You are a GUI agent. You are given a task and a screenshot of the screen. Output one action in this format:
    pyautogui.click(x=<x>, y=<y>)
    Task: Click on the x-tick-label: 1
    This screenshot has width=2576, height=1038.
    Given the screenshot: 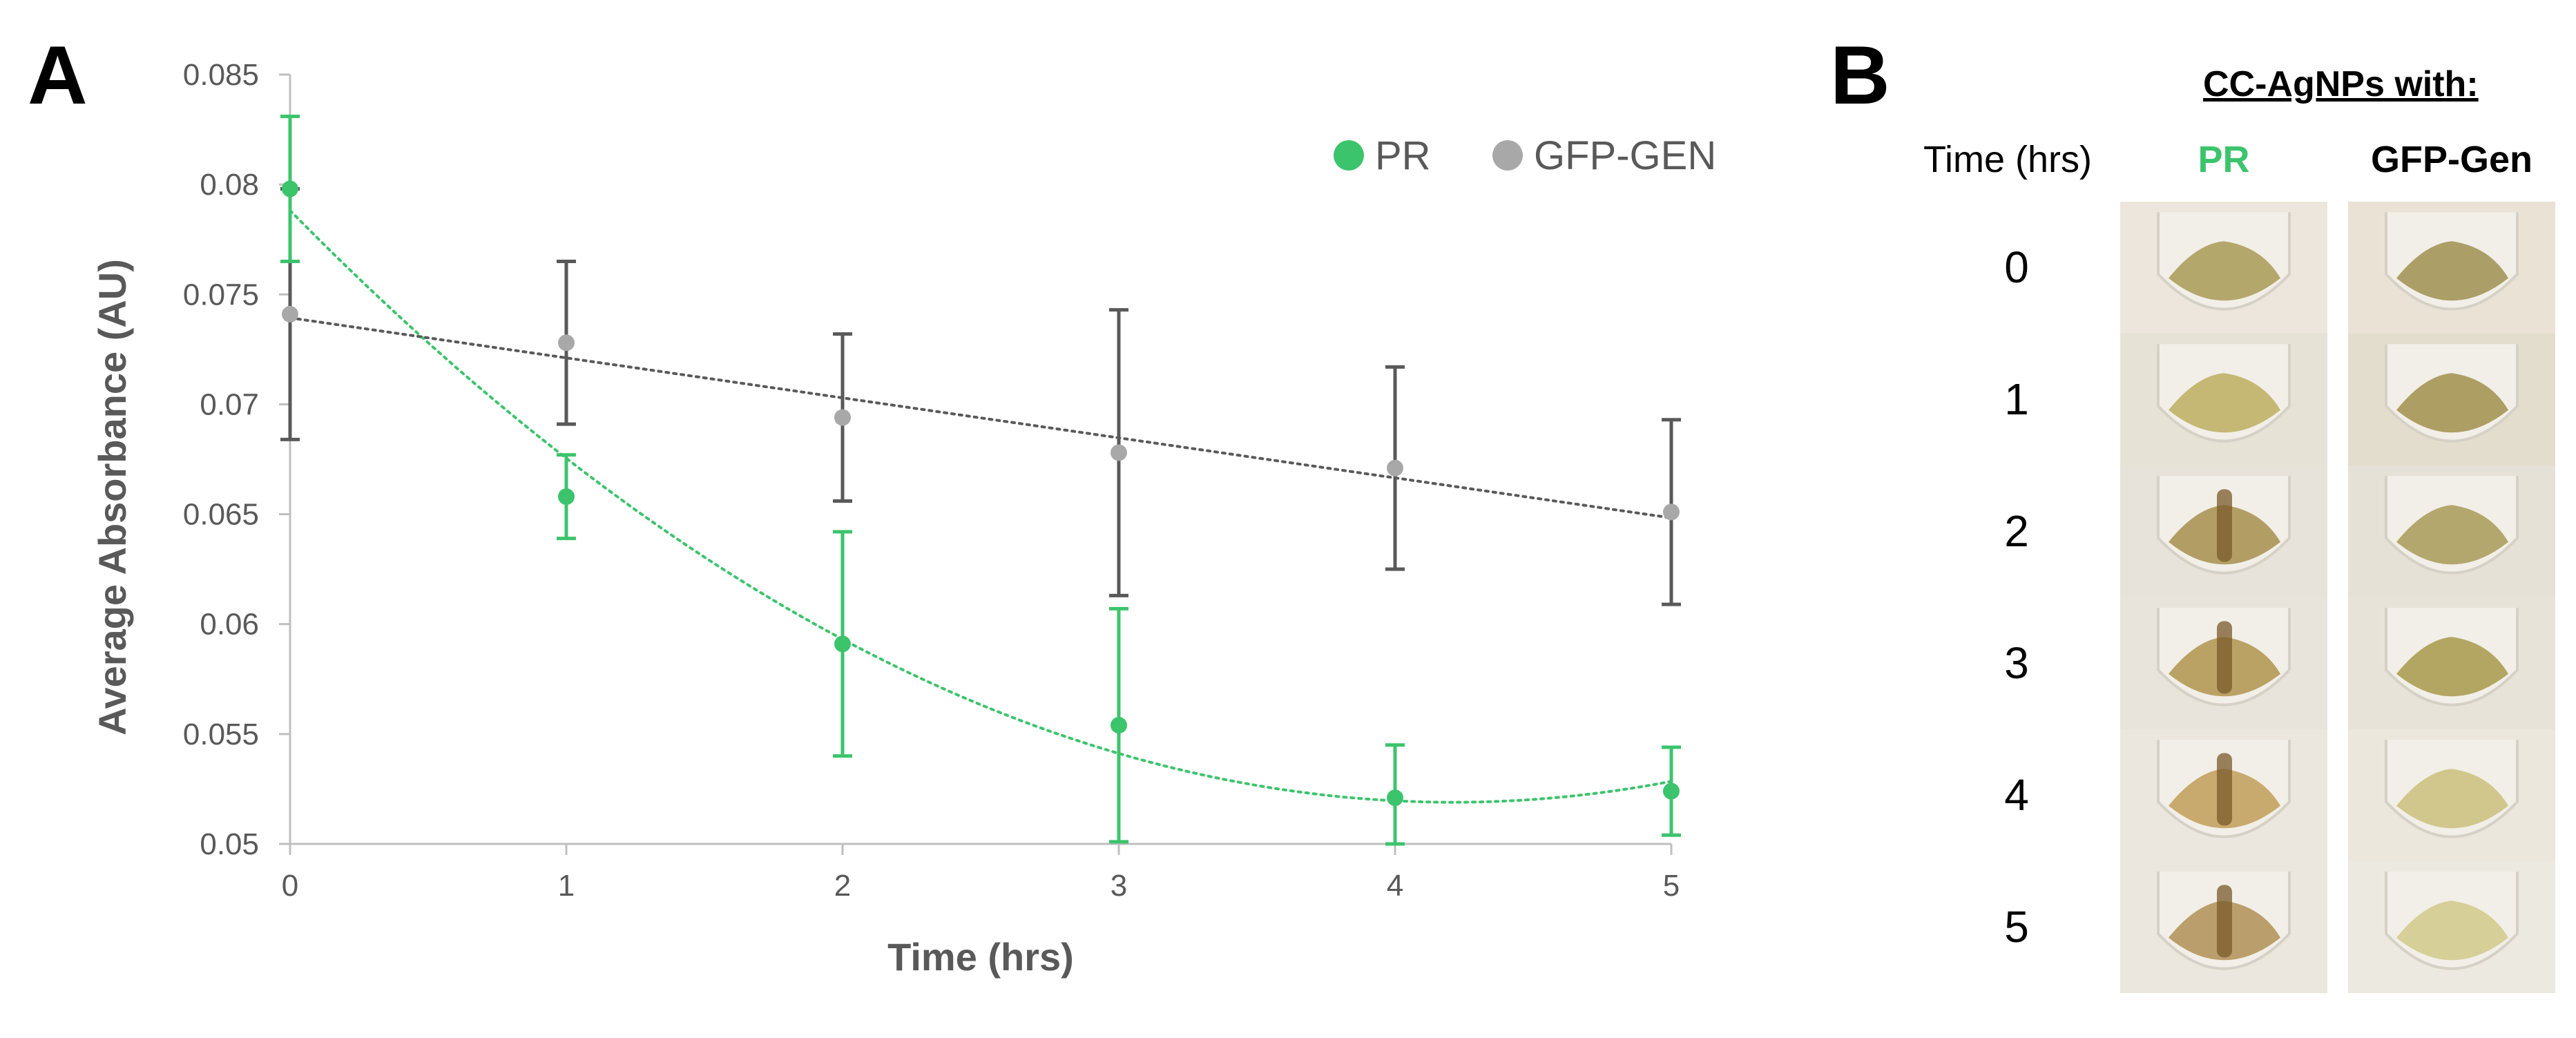 What is the action you would take?
    pyautogui.click(x=566, y=886)
    